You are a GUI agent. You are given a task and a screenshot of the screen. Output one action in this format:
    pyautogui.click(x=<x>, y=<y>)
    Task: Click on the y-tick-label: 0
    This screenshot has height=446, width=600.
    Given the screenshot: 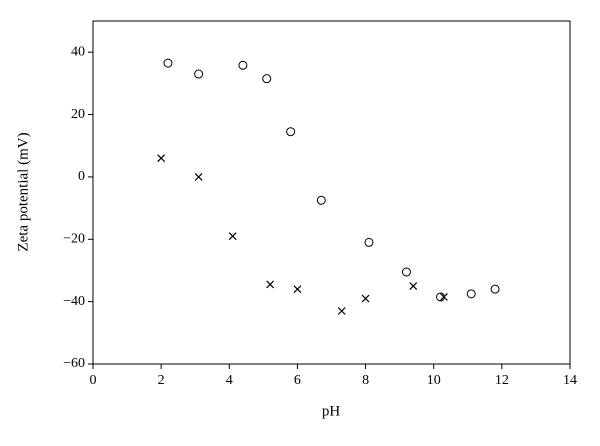 What is the action you would take?
    pyautogui.click(x=81, y=176)
    